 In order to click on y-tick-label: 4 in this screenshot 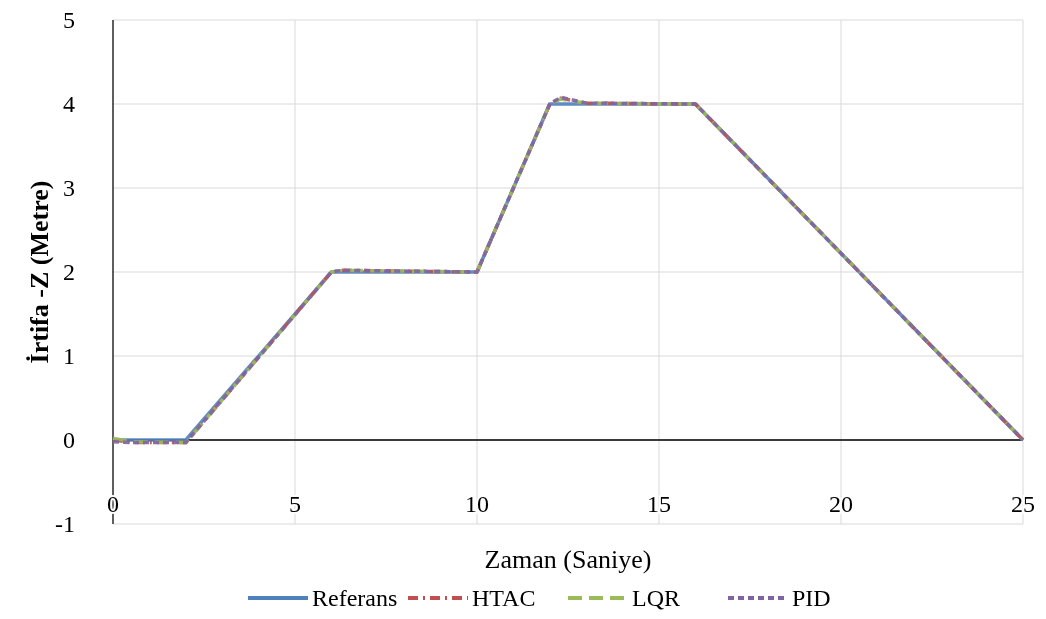, I will do `click(69, 104)`.